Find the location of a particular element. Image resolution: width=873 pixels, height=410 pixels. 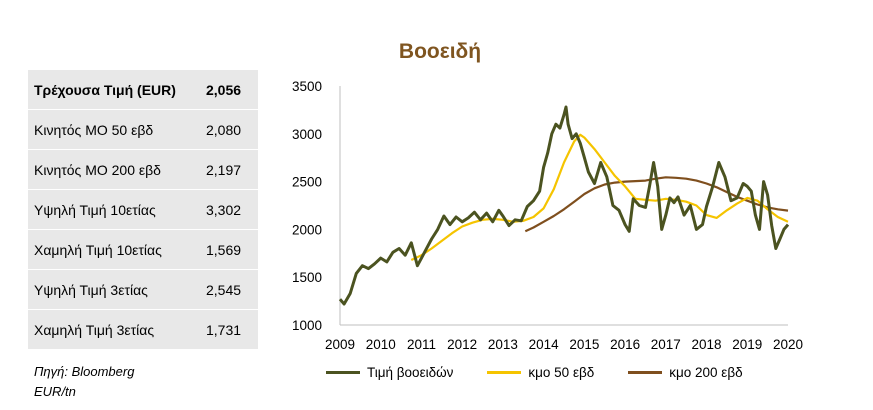

legend-label: κμο 50 εβδ is located at coordinates (561, 372).